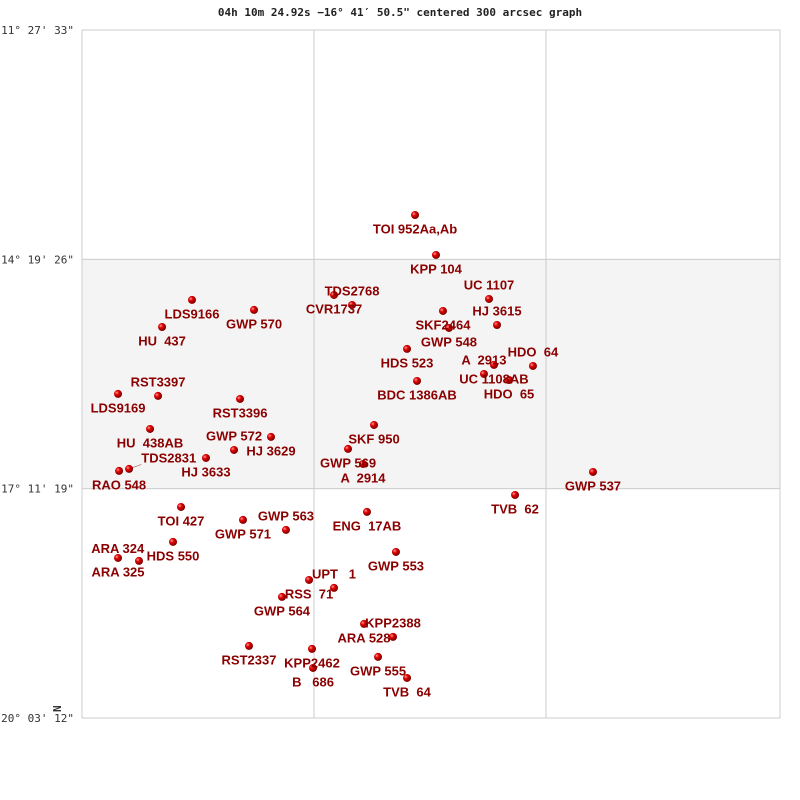  Describe the element at coordinates (205, 471) in the screenshot. I see `star-label: HJ 3633` at that location.